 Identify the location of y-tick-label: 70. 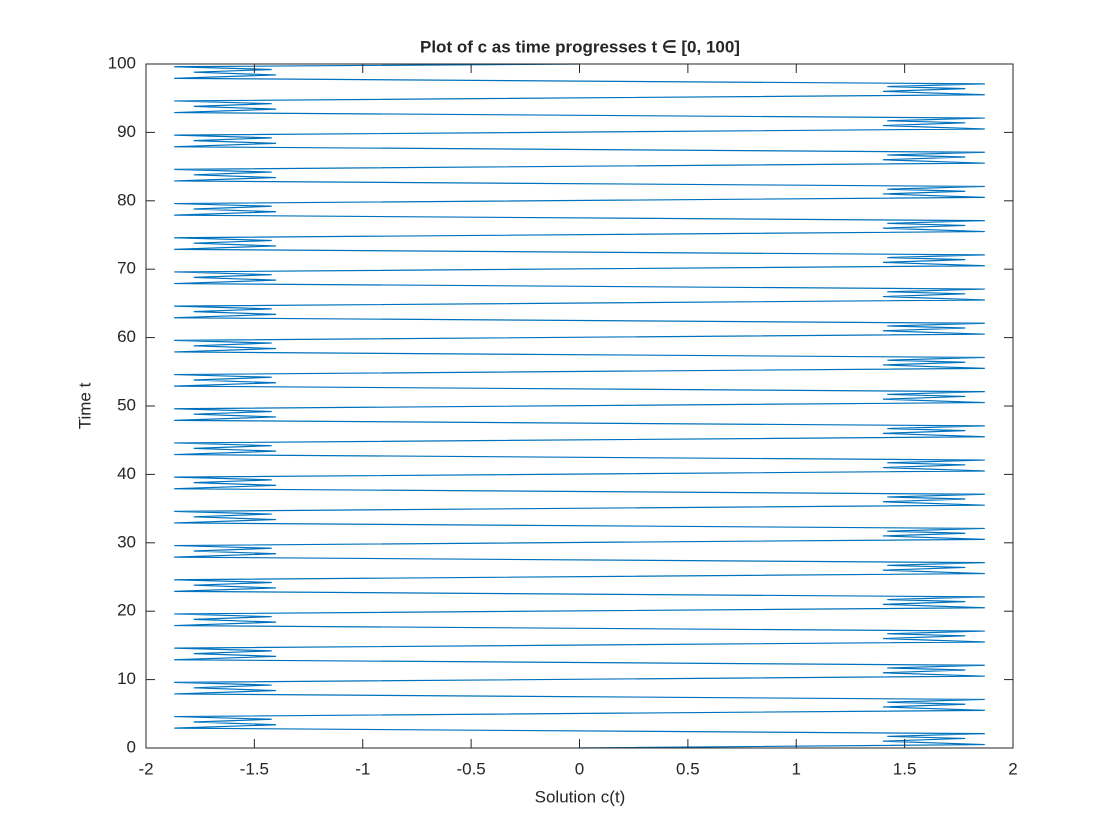
(126, 268).